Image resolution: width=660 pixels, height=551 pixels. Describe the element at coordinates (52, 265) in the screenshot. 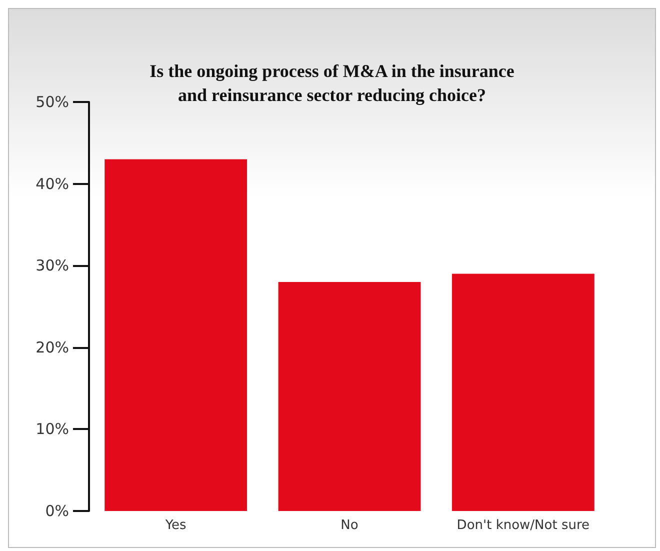

I see `y-tick-label: 30%` at that location.